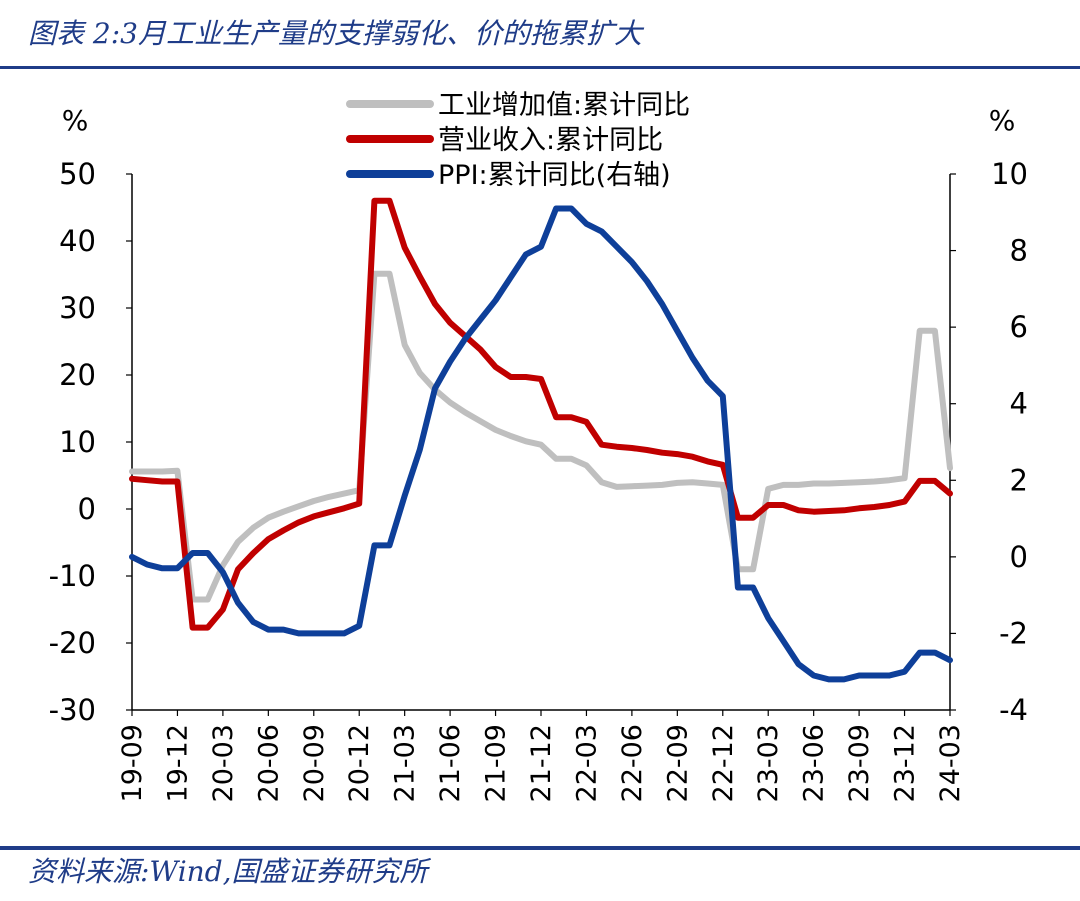 The height and width of the screenshot is (901, 1080). Describe the element at coordinates (586, 763) in the screenshot. I see `x-tick-label: 22-03` at that location.